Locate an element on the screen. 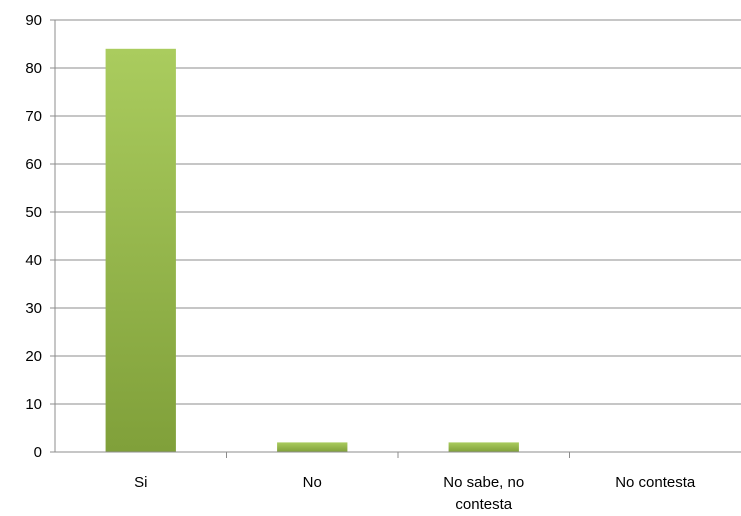 The width and height of the screenshot is (741, 516). x-tick-label-2: No is located at coordinates (312, 482).